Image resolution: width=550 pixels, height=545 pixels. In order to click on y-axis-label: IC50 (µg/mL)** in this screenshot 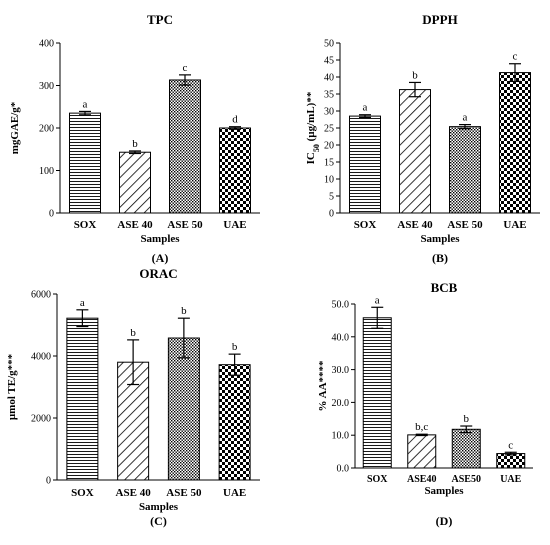, I will do `click(313, 127)`.